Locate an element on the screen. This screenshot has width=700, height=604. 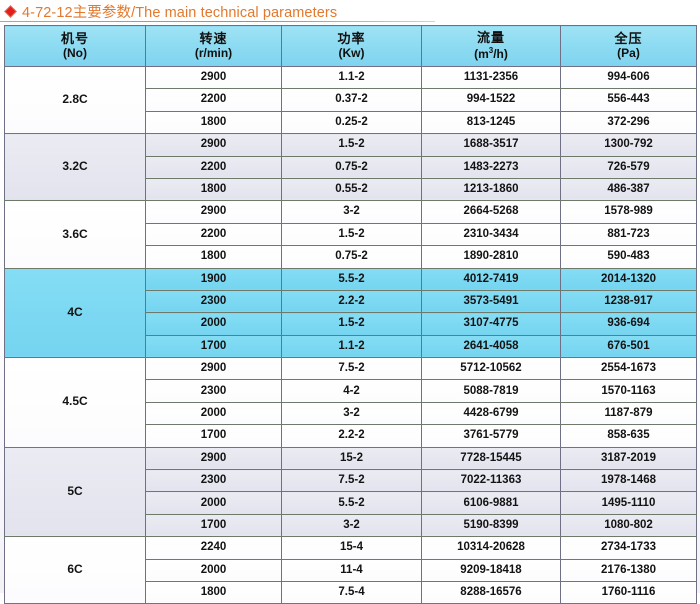
table-row: 1700 1.1-2 2641-4058 676-501 is located at coordinates (351, 346).